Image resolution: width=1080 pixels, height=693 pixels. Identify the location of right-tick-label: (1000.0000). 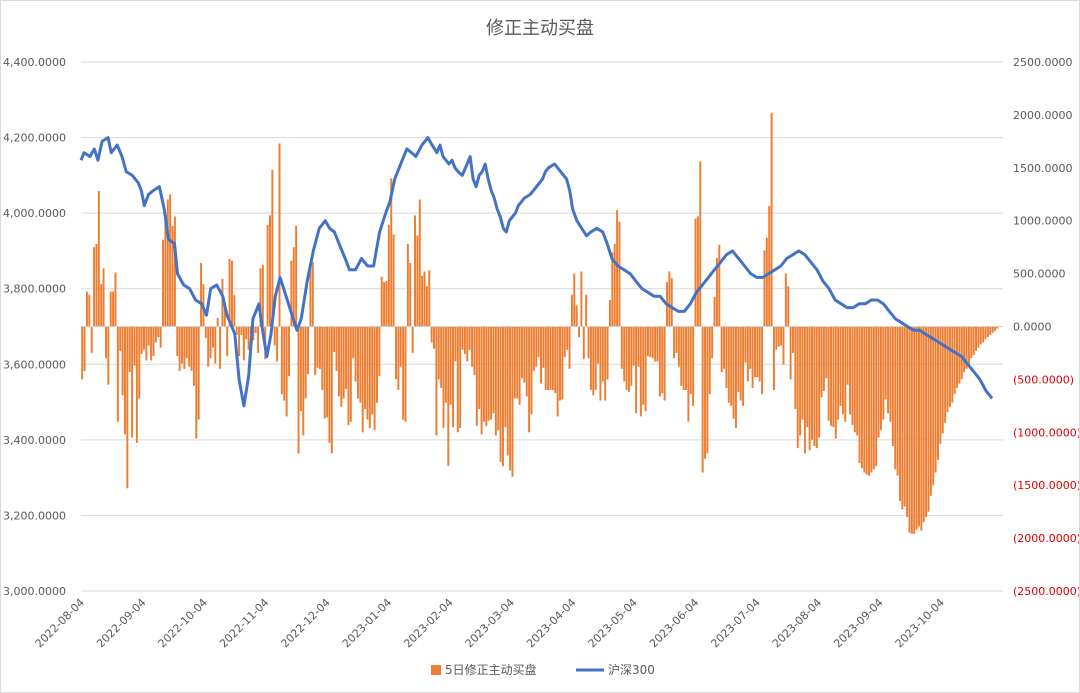
(1046, 432).